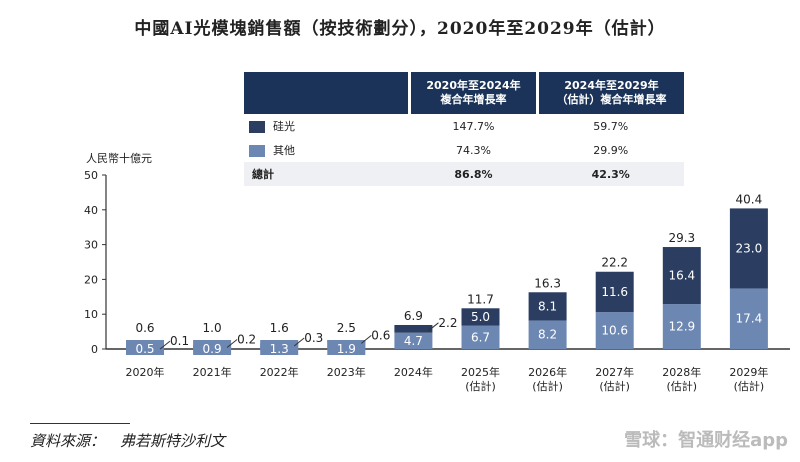 Image resolution: width=800 pixels, height=462 pixels. What do you see at coordinates (681, 372) in the screenshot?
I see `x-tick-label: 2028年` at bounding box center [681, 372].